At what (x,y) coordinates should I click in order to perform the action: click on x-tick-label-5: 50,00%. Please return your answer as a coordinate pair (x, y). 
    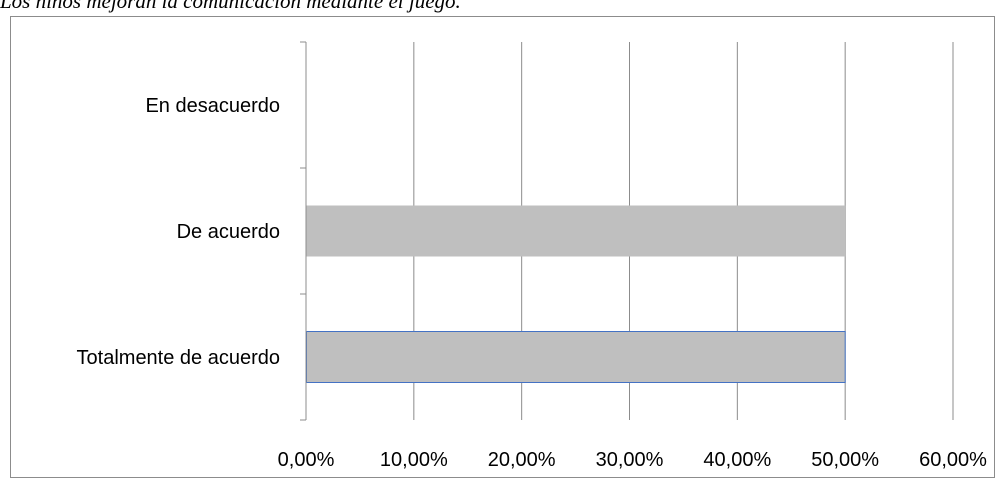
    Looking at the image, I should click on (845, 460).